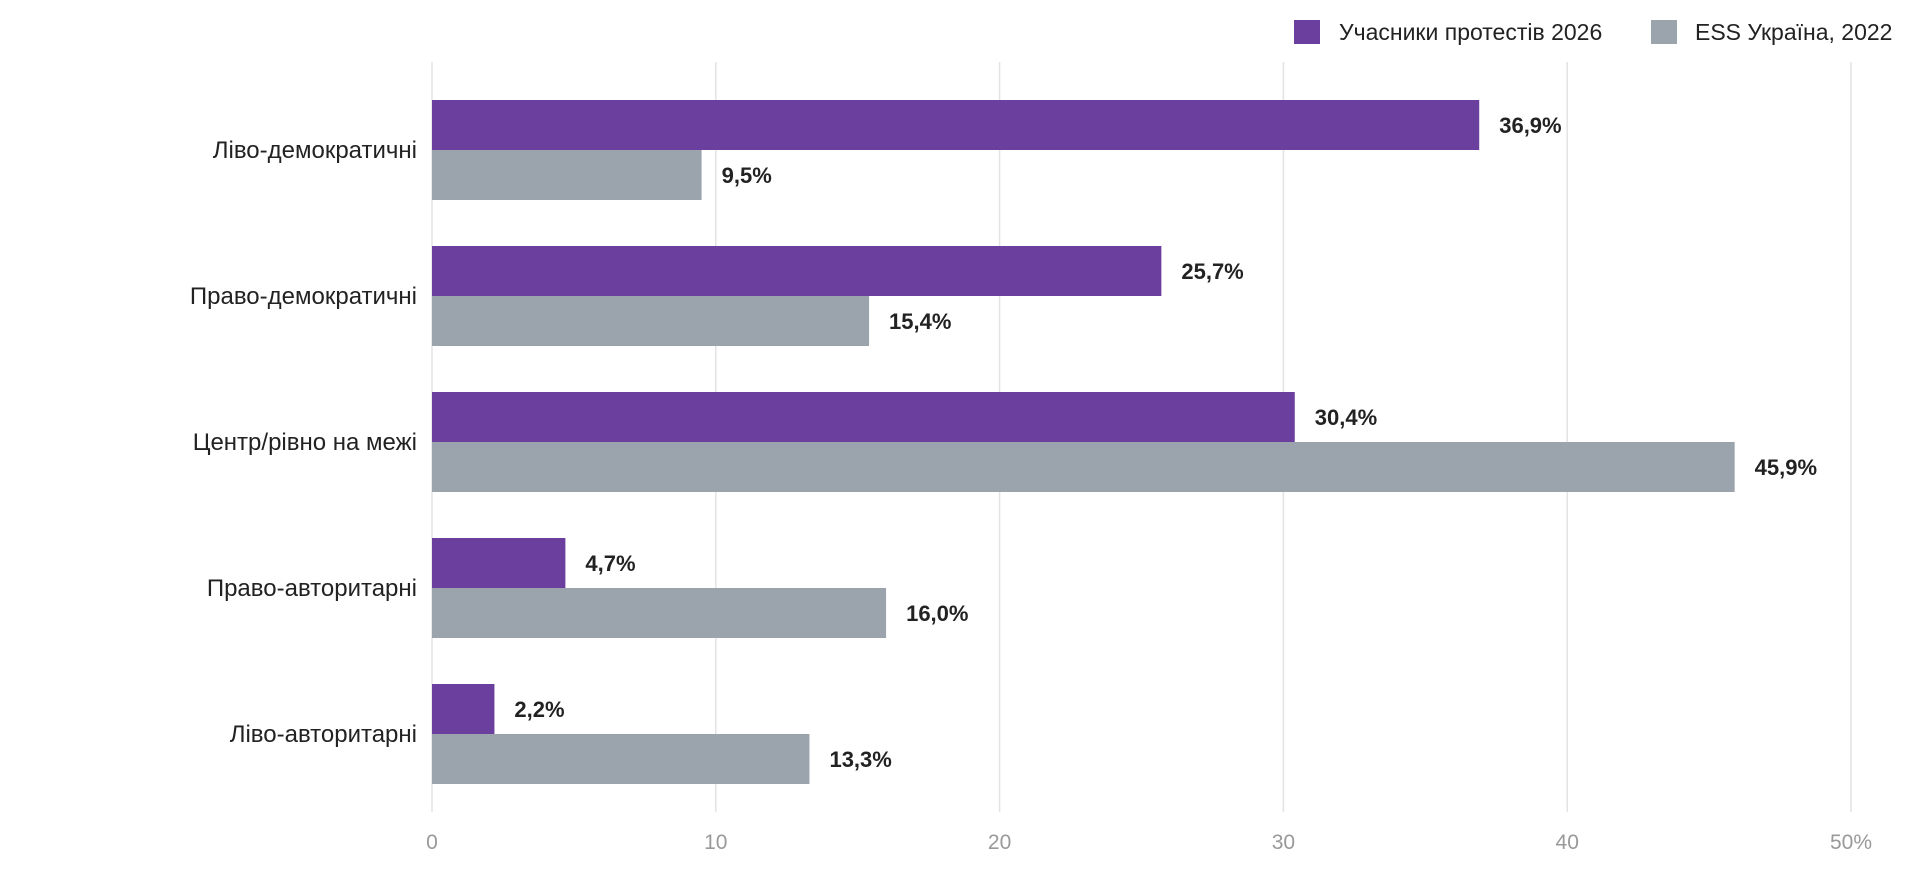 Image resolution: width=1920 pixels, height=892 pixels. What do you see at coordinates (539, 709) in the screenshot?
I see `bar-value-label: 2,2%` at bounding box center [539, 709].